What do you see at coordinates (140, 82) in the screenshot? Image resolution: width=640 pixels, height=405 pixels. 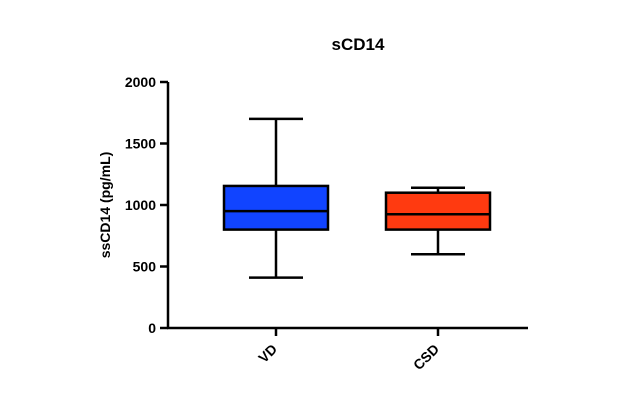 I see `y-tick-label: 2000` at bounding box center [140, 82].